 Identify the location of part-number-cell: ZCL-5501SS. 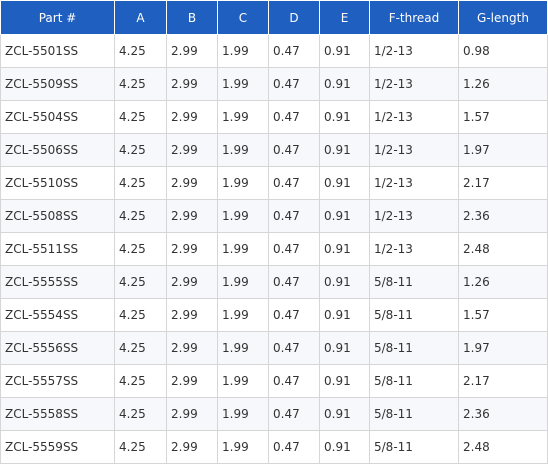
(57, 51).